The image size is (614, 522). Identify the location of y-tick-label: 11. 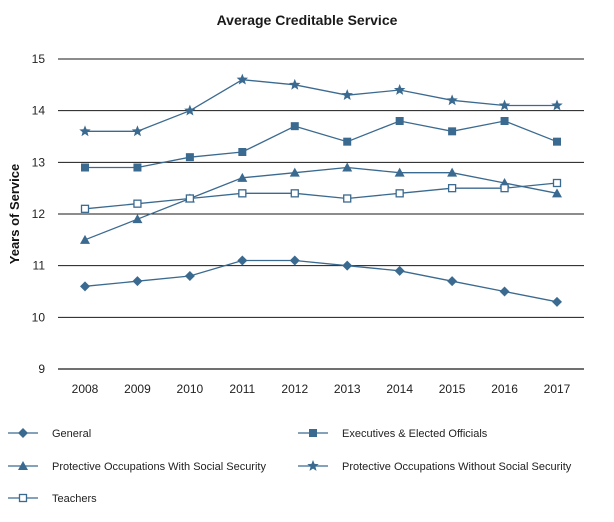
(39, 266).